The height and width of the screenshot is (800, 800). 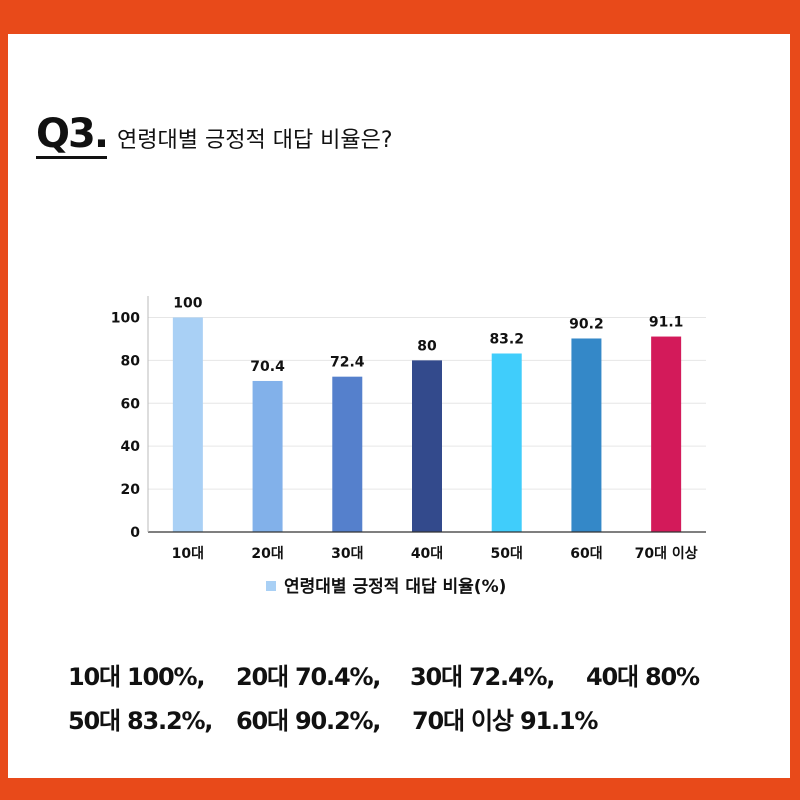 What do you see at coordinates (505, 720) in the screenshot?
I see `summary-item: 70대 이상 91.1%` at bounding box center [505, 720].